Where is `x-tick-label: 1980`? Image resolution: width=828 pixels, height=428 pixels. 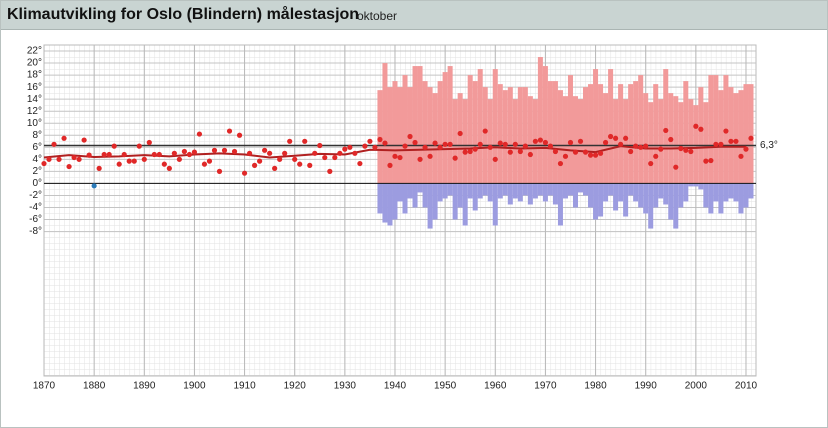
x-tick-label: 1980 is located at coordinates (595, 386).